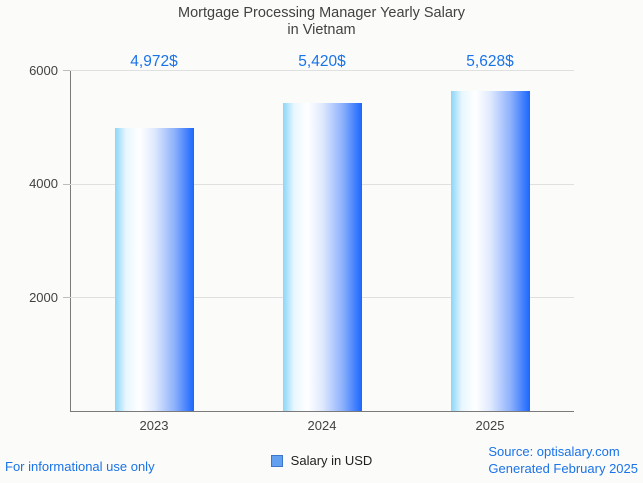  What do you see at coordinates (322, 411) in the screenshot?
I see `x-axis-line` at bounding box center [322, 411].